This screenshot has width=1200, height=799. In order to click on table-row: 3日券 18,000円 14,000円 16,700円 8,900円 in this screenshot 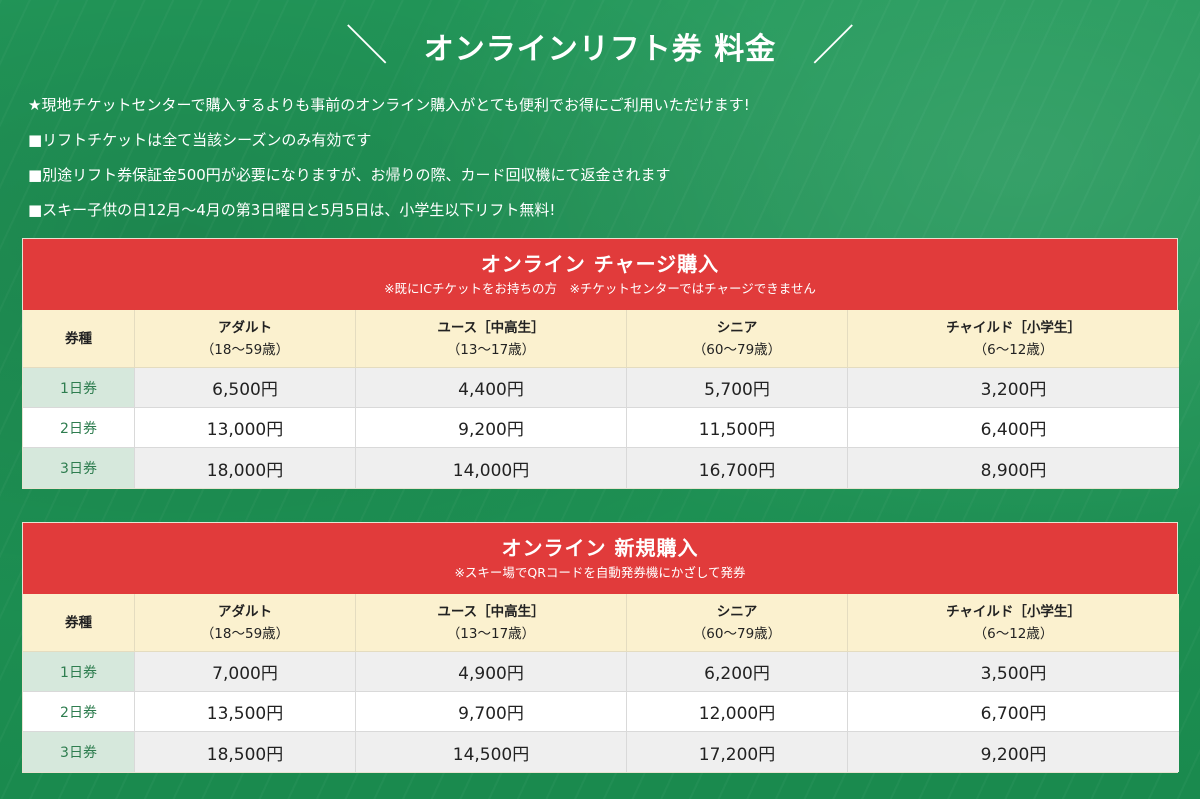, I will do `click(601, 468)`.